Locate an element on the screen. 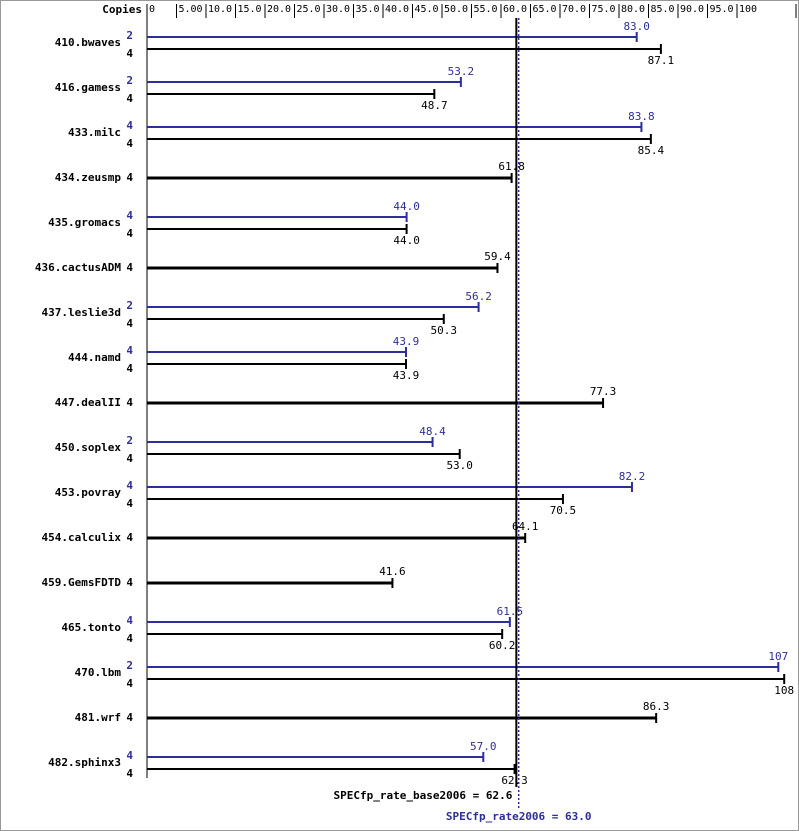 The height and width of the screenshot is (831, 799). value-label: 57.0 is located at coordinates (483, 746).